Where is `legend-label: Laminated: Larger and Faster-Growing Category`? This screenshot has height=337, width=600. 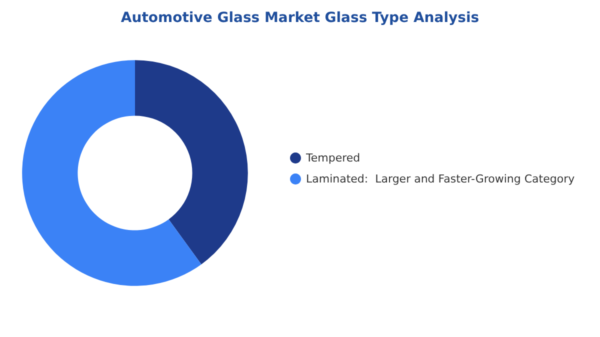 legend-label: Laminated: Larger and Faster-Growing Category is located at coordinates (441, 179).